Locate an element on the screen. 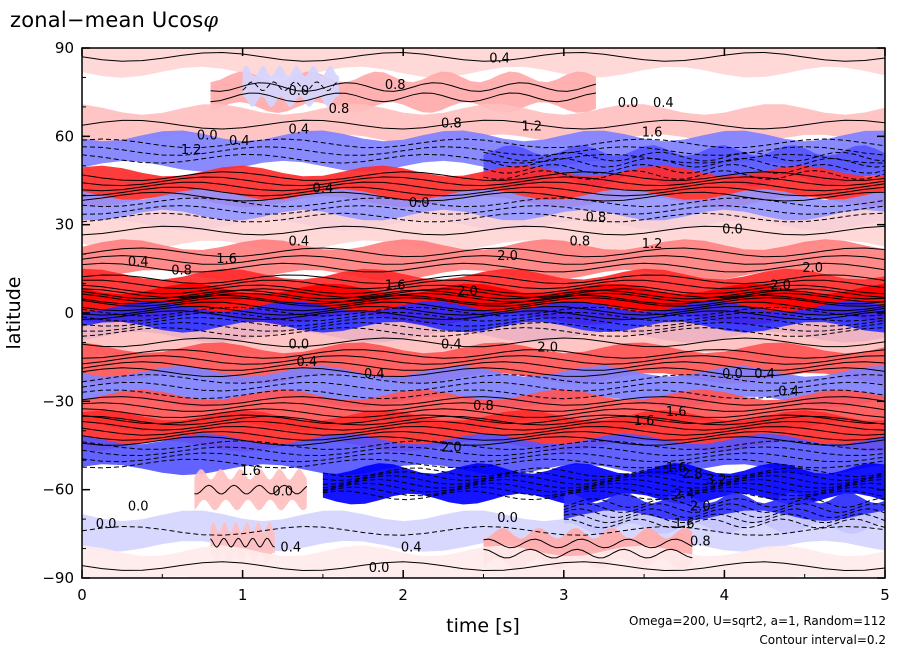 The width and height of the screenshot is (904, 654). x-tick-label: 4 is located at coordinates (725, 595).